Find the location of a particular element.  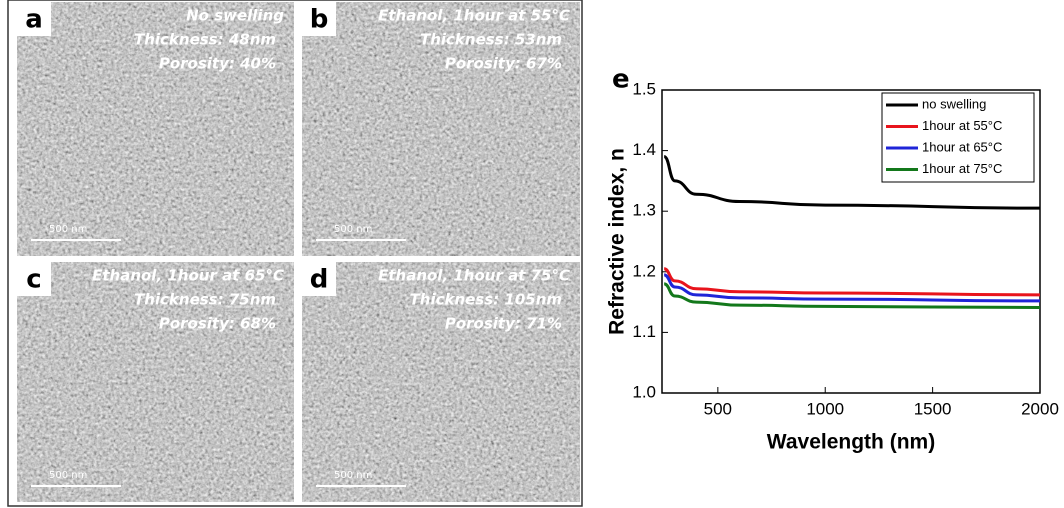

x-axis-label: Wavelength (nm) is located at coordinates (851, 442).